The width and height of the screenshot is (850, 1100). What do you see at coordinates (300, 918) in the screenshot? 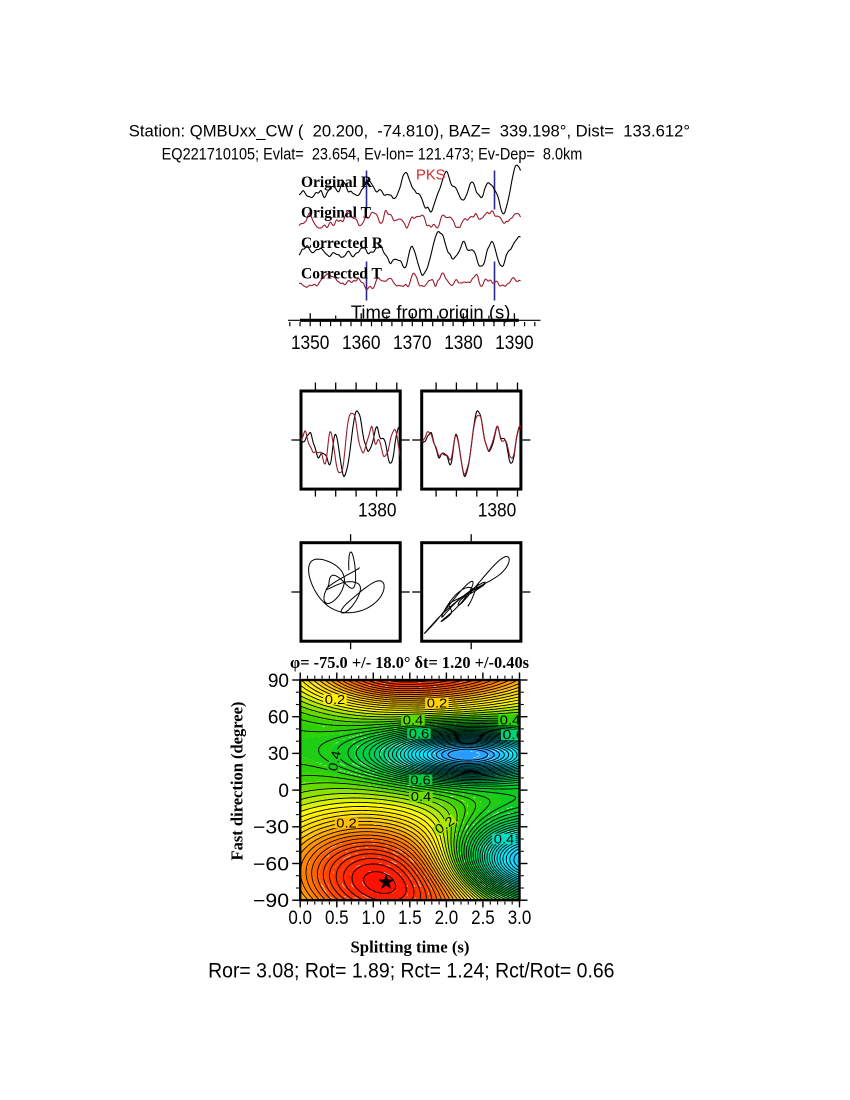
I see `svg-text: 0.0` at bounding box center [300, 918].